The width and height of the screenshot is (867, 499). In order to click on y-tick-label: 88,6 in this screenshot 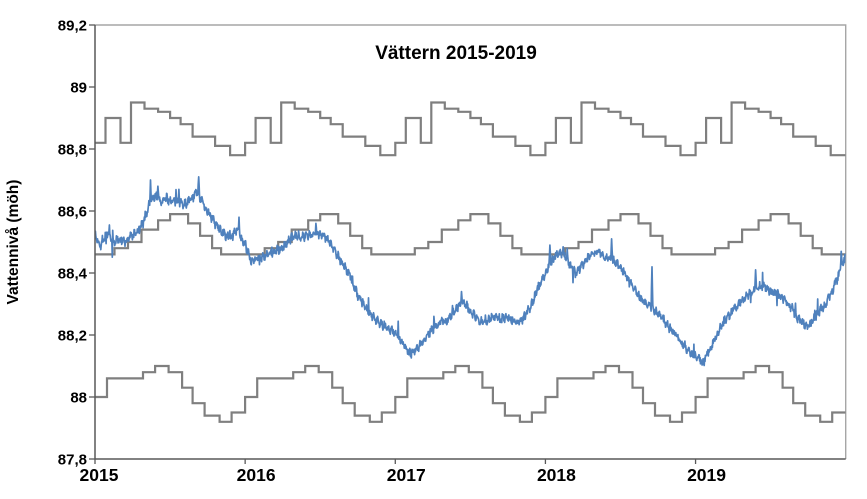, I will do `click(72, 212)`.